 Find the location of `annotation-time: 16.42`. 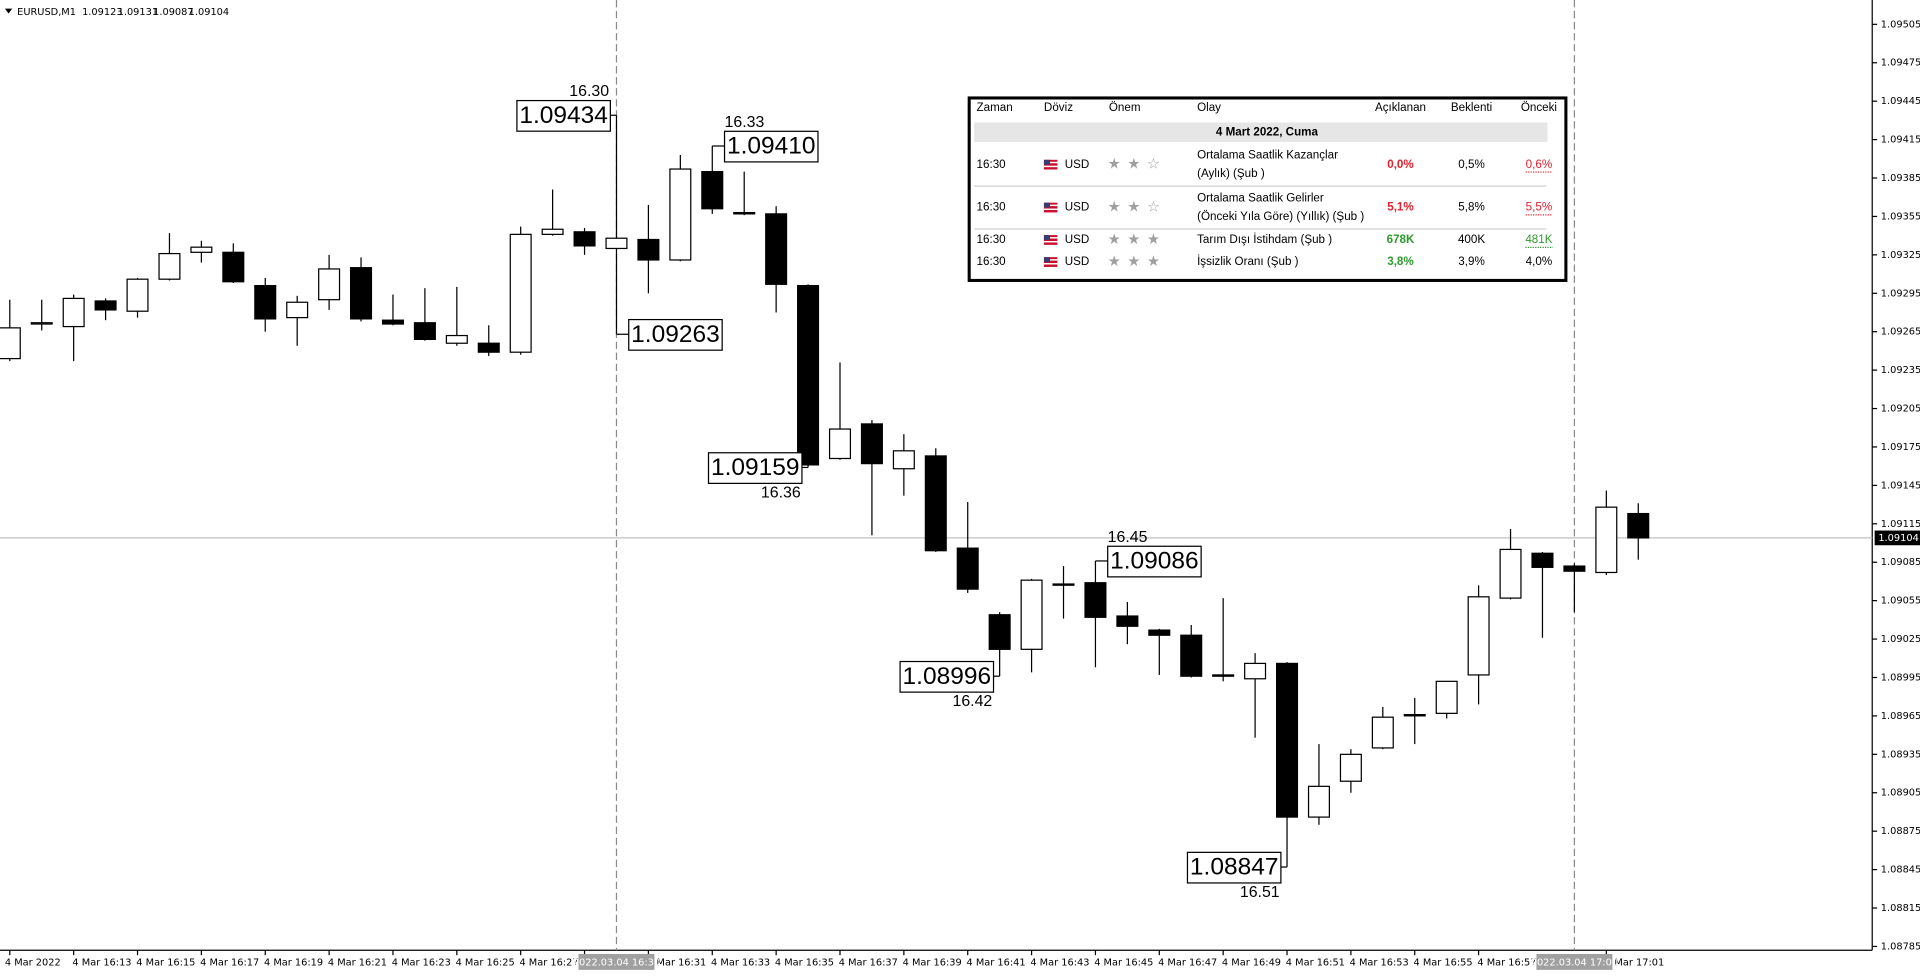

annotation-time: 16.42 is located at coordinates (972, 701).